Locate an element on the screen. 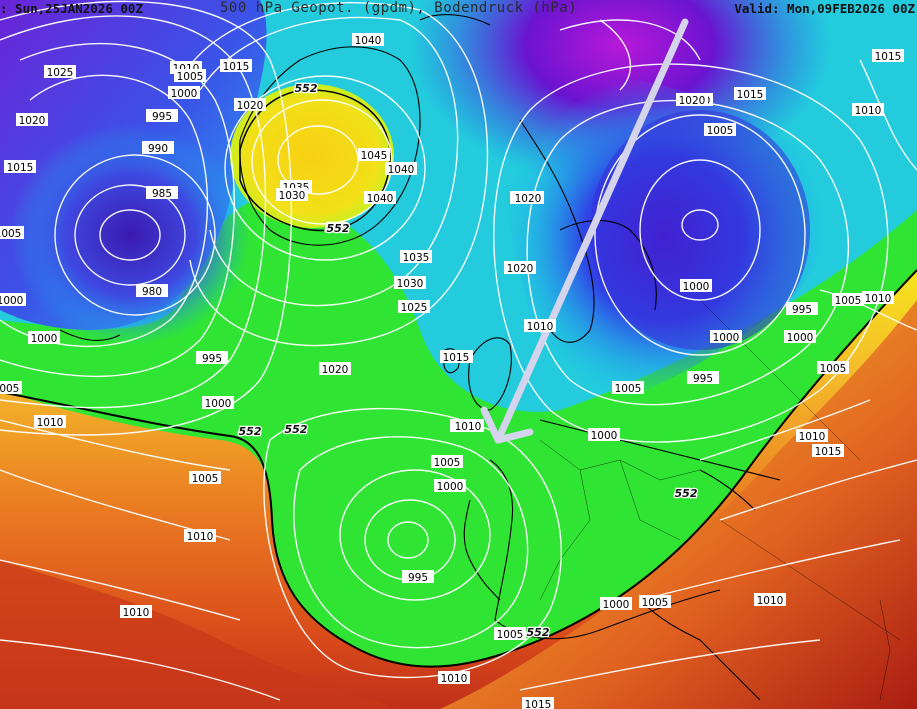 This screenshot has height=709, width=917. isobar-label: 985 is located at coordinates (162, 193).